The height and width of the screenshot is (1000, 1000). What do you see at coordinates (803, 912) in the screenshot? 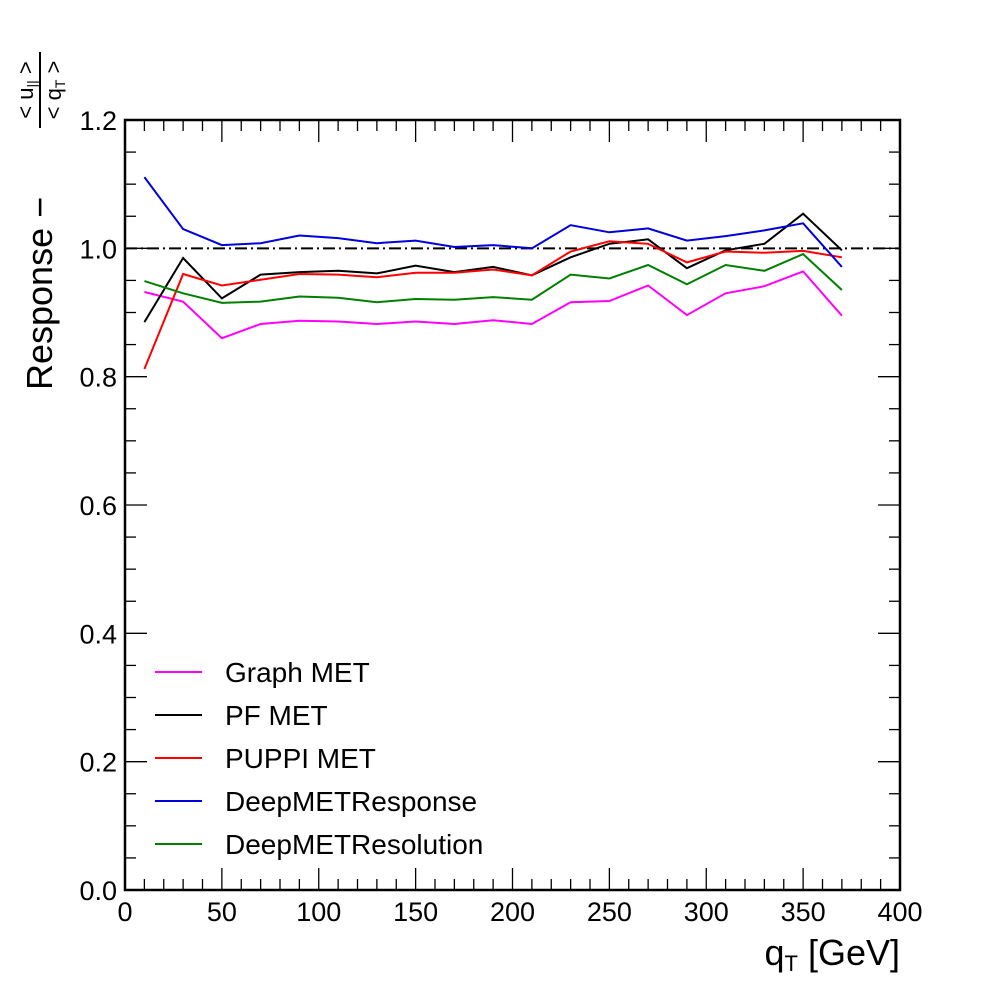
I see `x-tick-label: 350` at bounding box center [803, 912].